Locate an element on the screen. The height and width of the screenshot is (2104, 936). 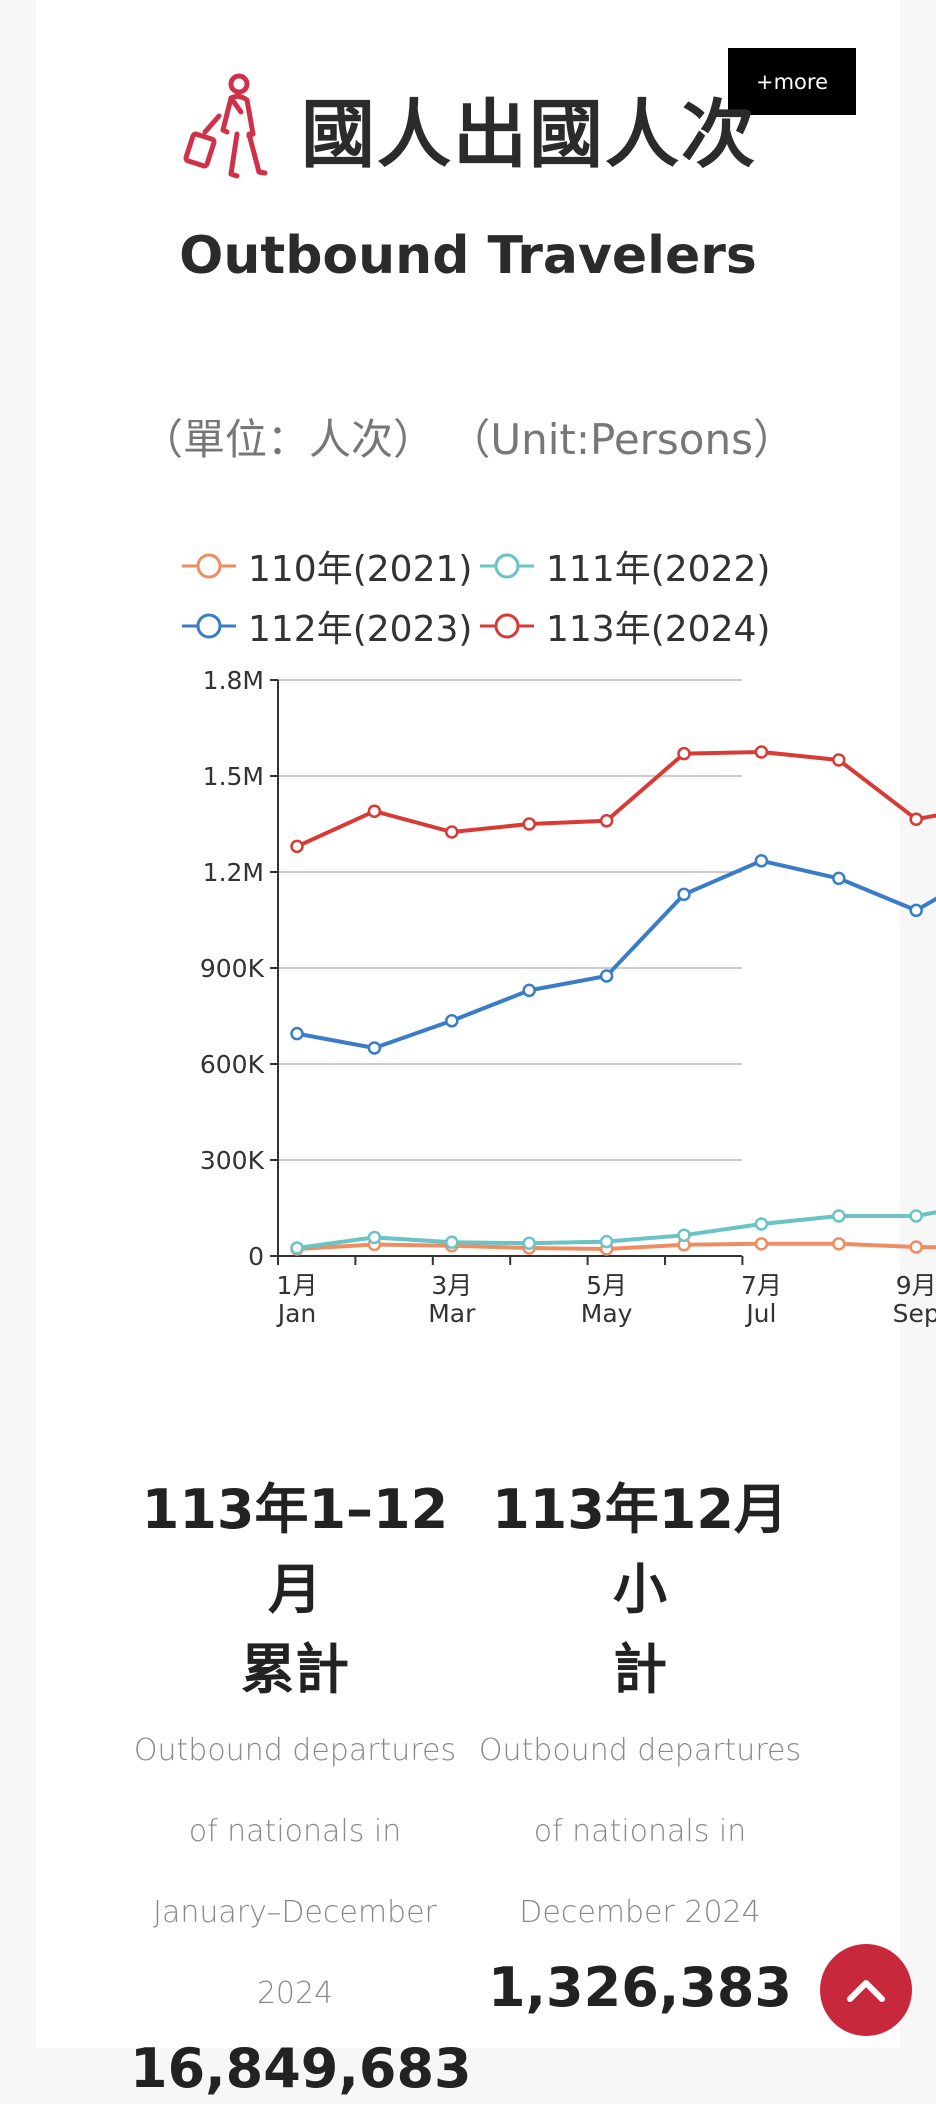
x-tick-label: 5月 is located at coordinates (606, 1285).